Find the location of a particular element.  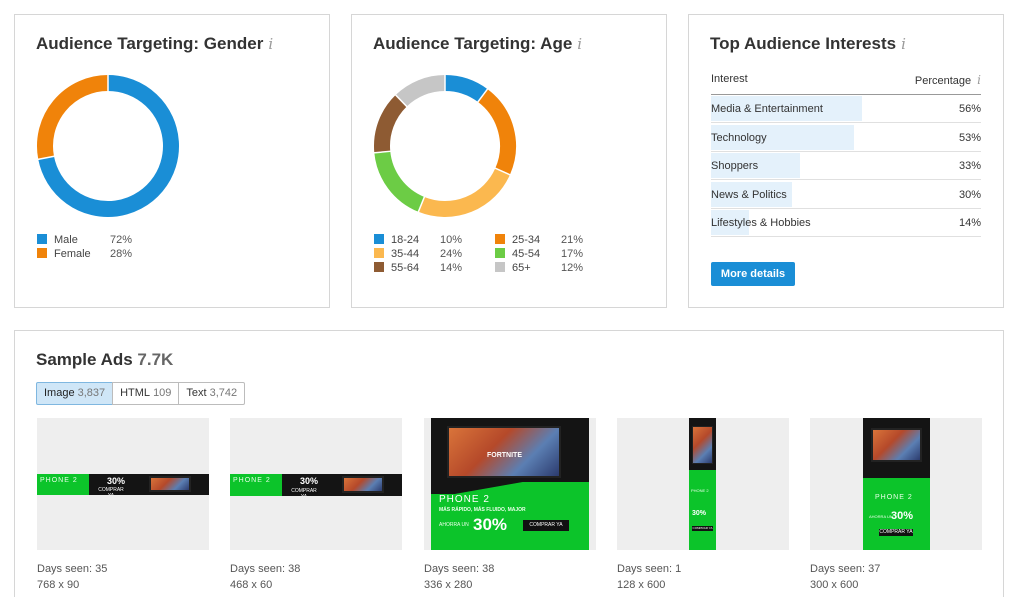

table-row: Media & Entertainment 56% is located at coordinates (846, 109).